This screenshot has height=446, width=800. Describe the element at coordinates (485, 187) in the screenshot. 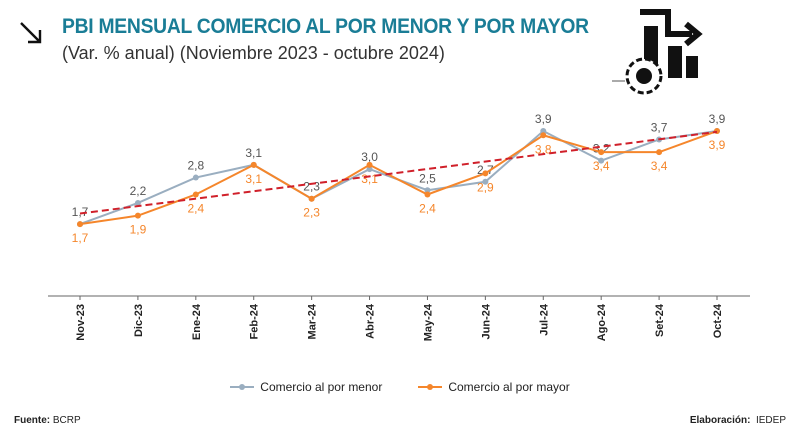

I see `data-label: 2,9` at that location.